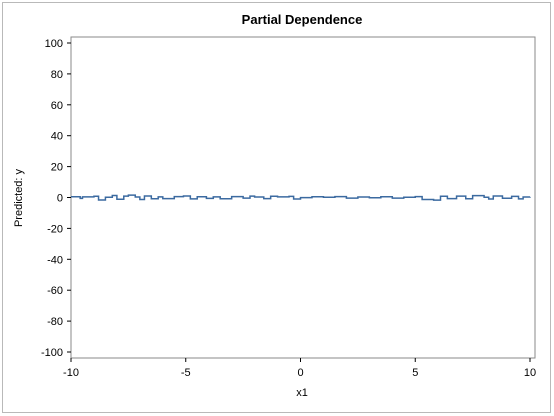 Image resolution: width=554 pixels, height=416 pixels. I want to click on y-axis-label: Predicted: y, so click(19, 197).